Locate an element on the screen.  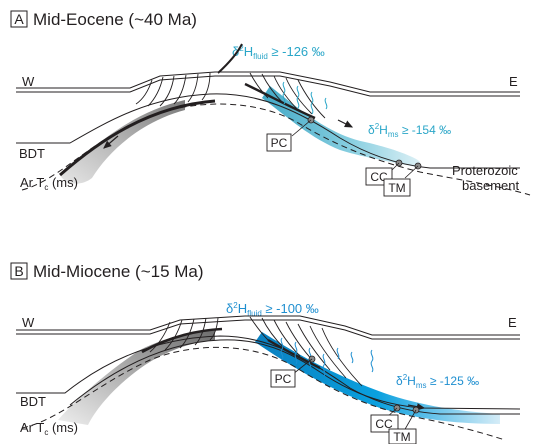
panel-a-slip-arrow-east is located at coordinates (345, 123).